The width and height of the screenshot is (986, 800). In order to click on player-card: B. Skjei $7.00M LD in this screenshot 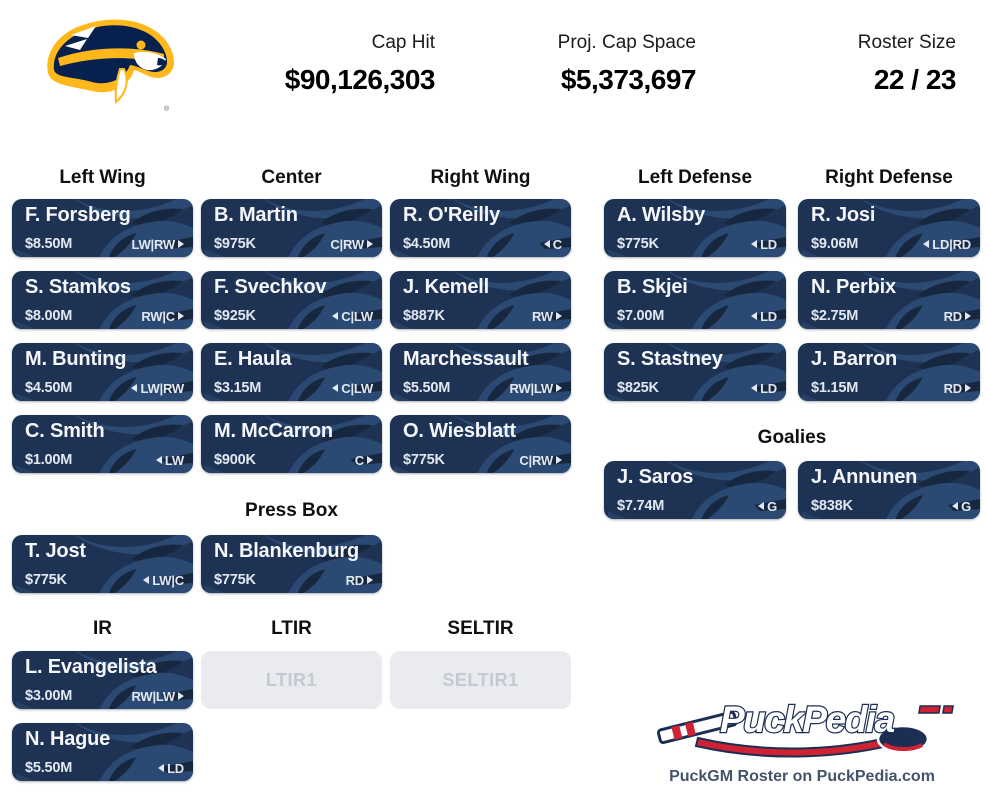, I will do `click(695, 300)`.